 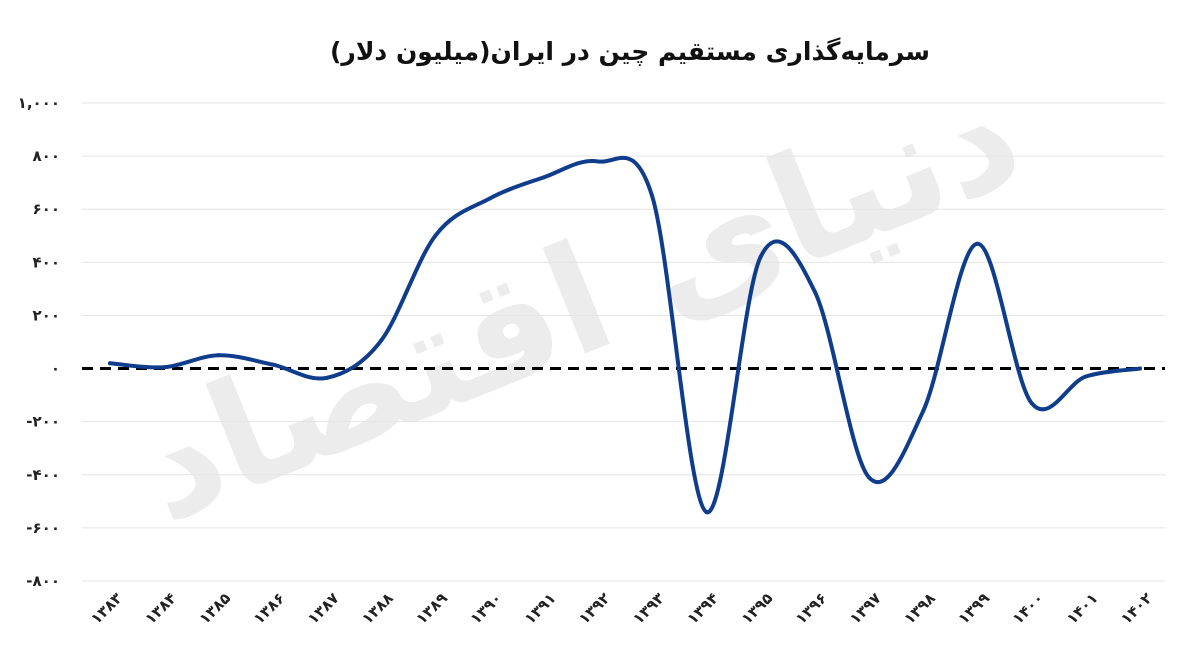 I want to click on y-tick-label: ۸۰۰, so click(x=46, y=156).